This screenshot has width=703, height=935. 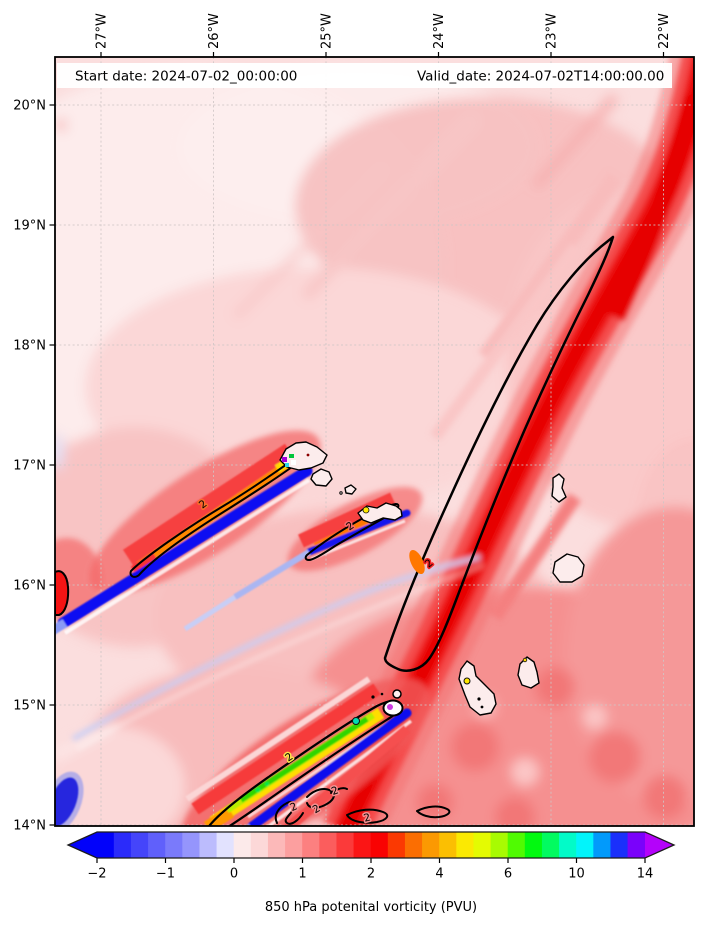 I want to click on colorbar-tick-label: 10, so click(x=576, y=874).